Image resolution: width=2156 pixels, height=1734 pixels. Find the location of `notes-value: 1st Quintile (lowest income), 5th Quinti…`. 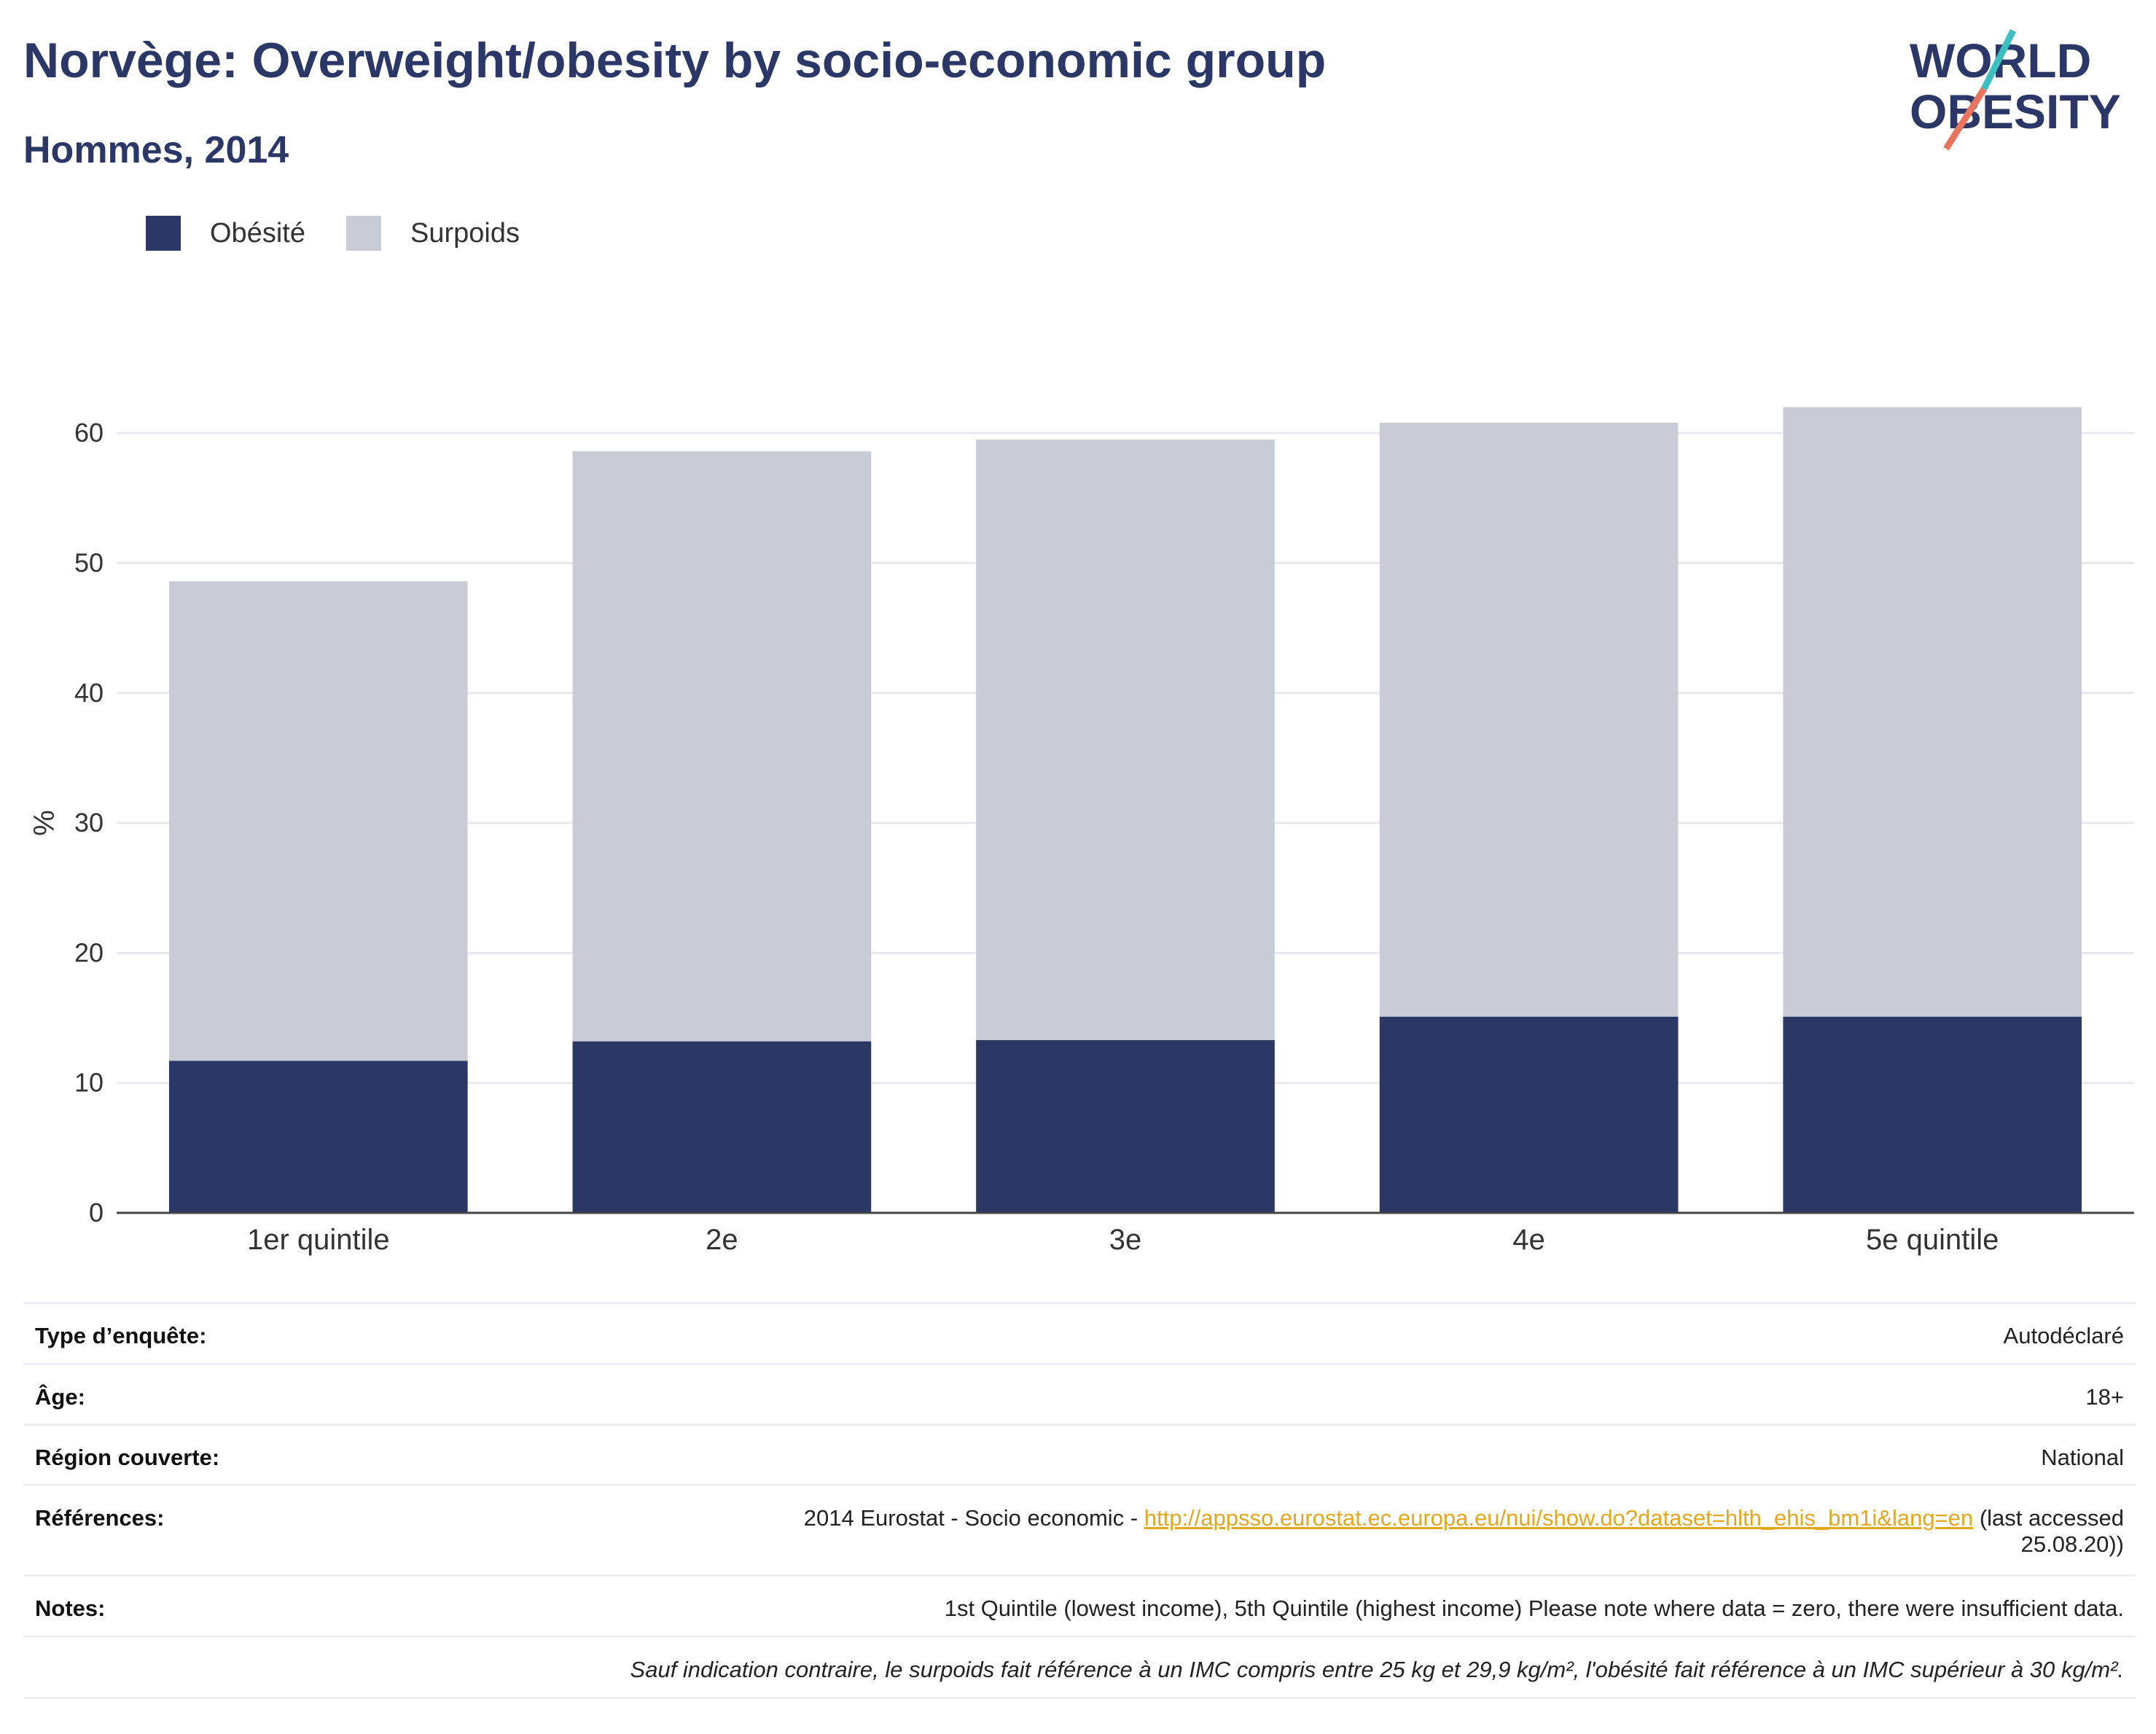

notes-value: 1st Quintile (lowest income), 5th Quinti… is located at coordinates (1534, 1608).